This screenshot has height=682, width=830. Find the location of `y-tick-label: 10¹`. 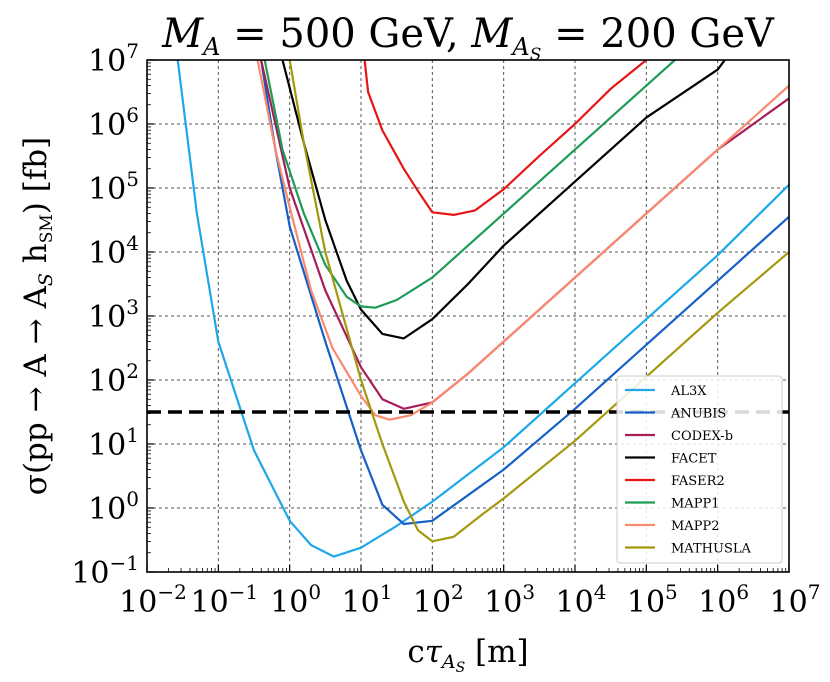

y-tick-label: 10¹ is located at coordinates (113, 443).